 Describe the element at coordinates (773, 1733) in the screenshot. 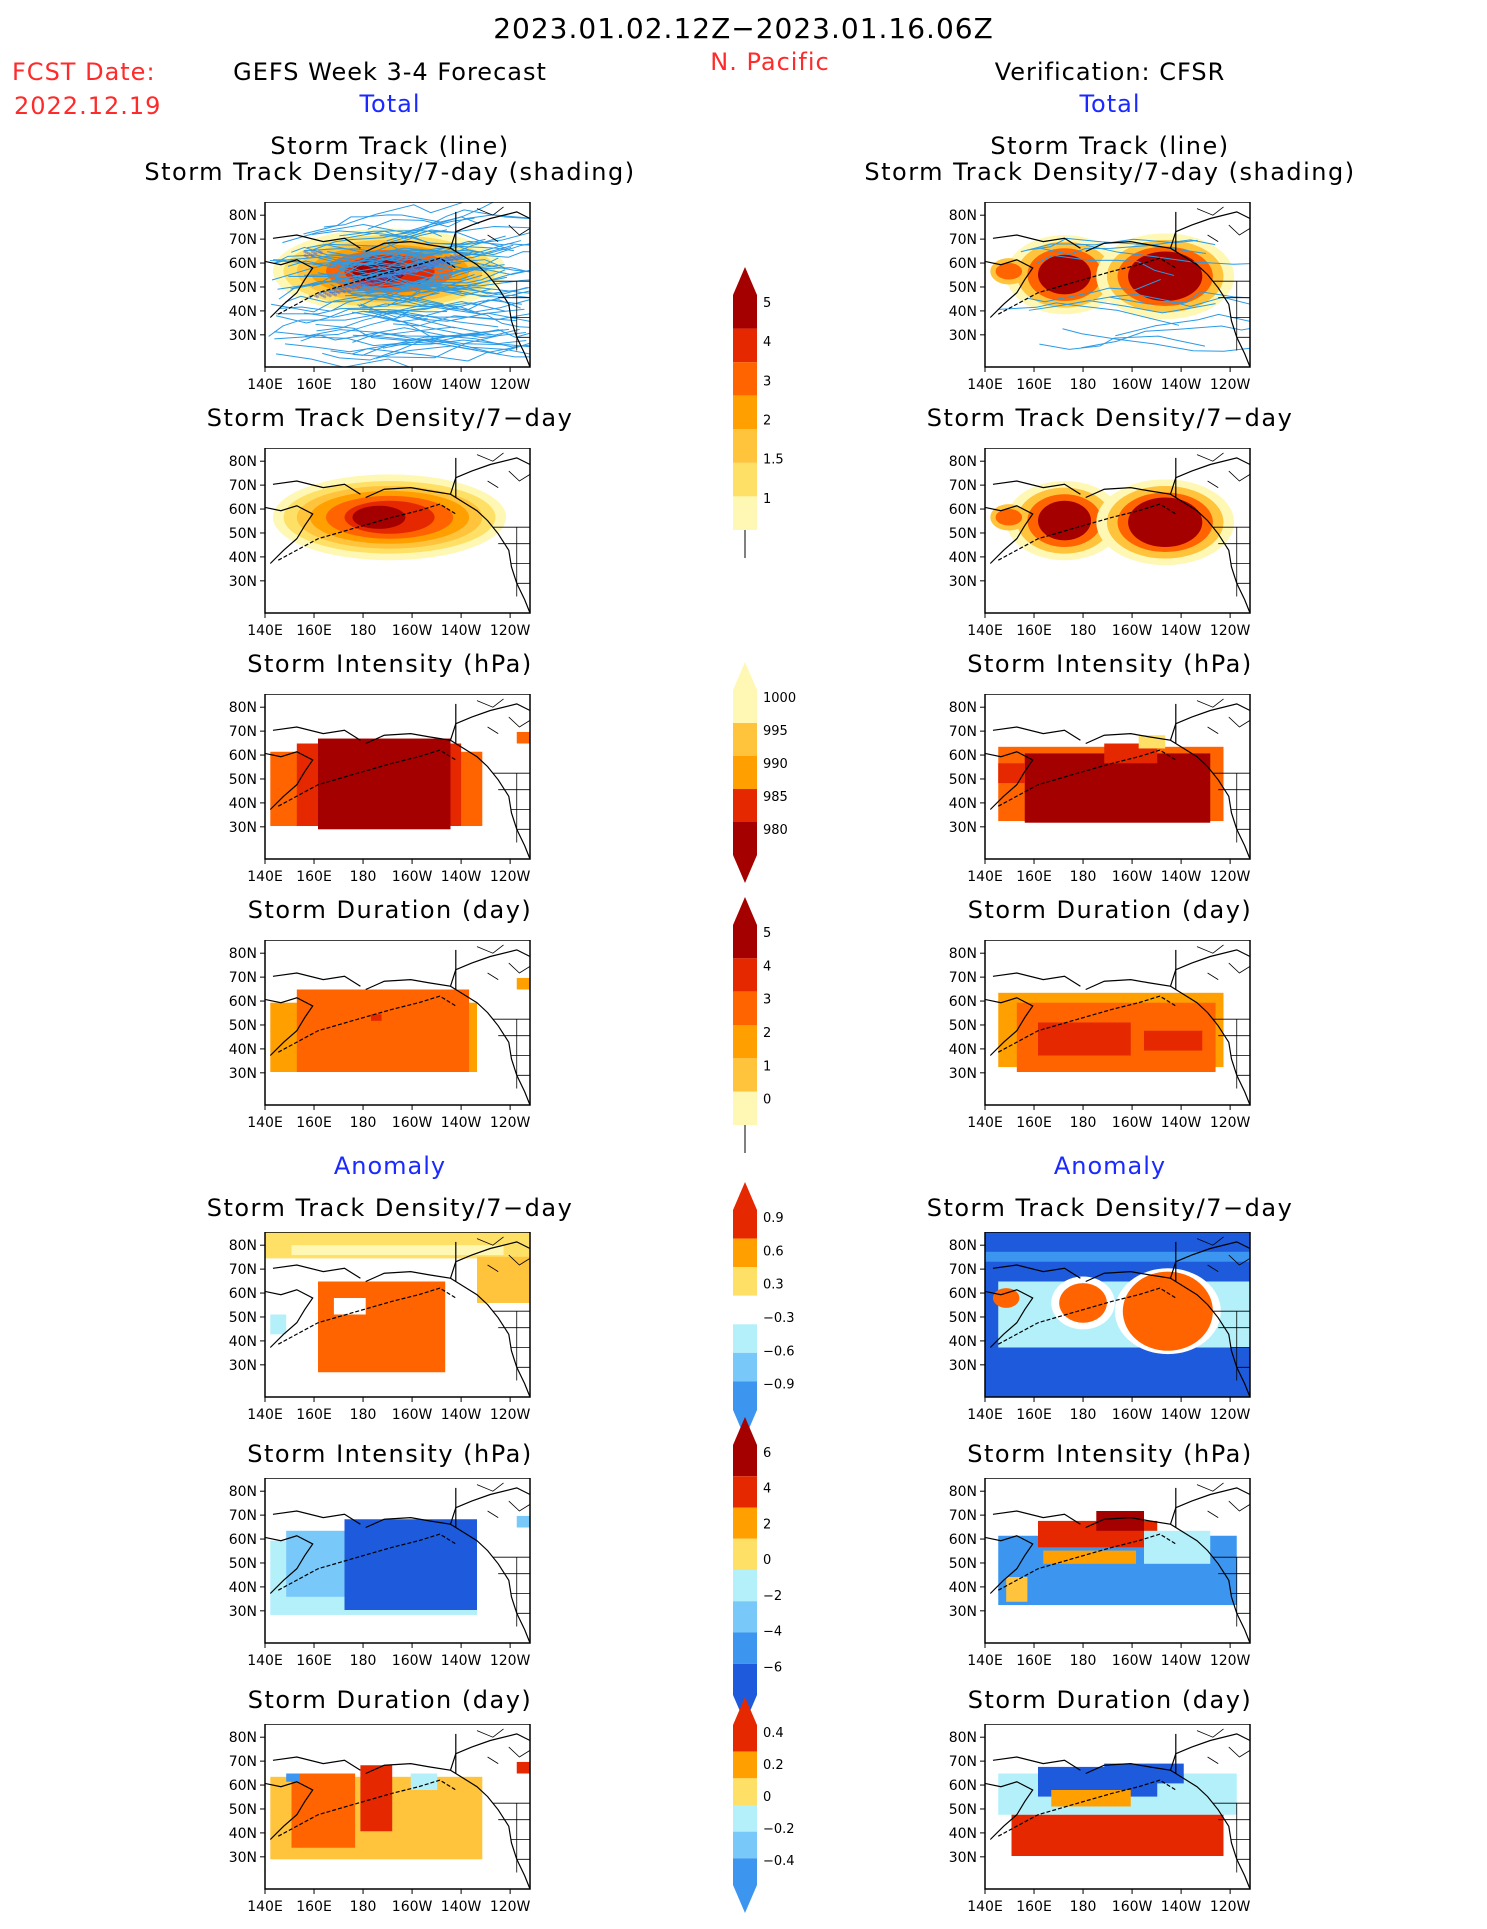

I see `colorbar-tick-label: 0.4` at that location.